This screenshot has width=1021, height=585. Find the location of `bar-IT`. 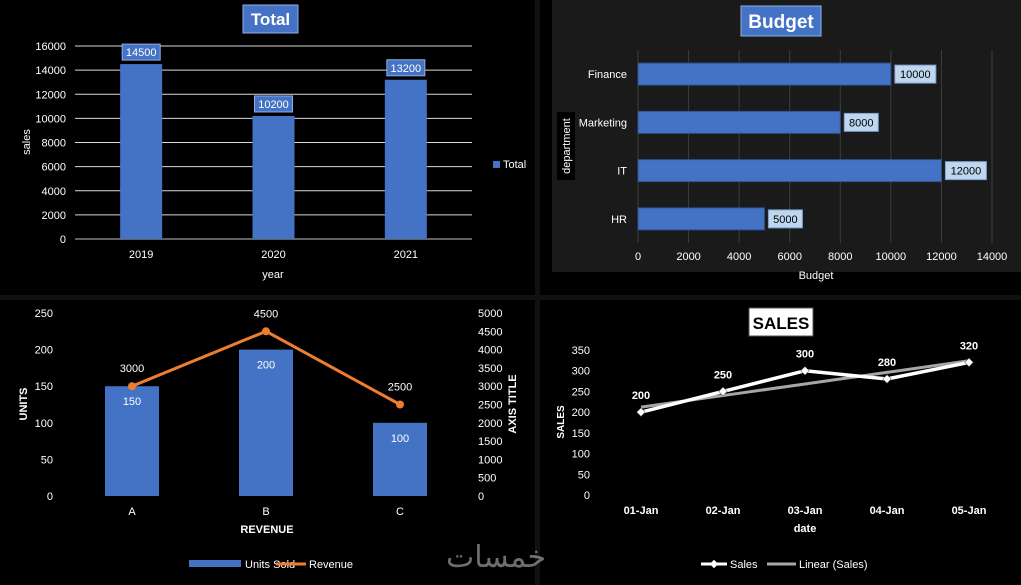

bar-IT is located at coordinates (789, 171).